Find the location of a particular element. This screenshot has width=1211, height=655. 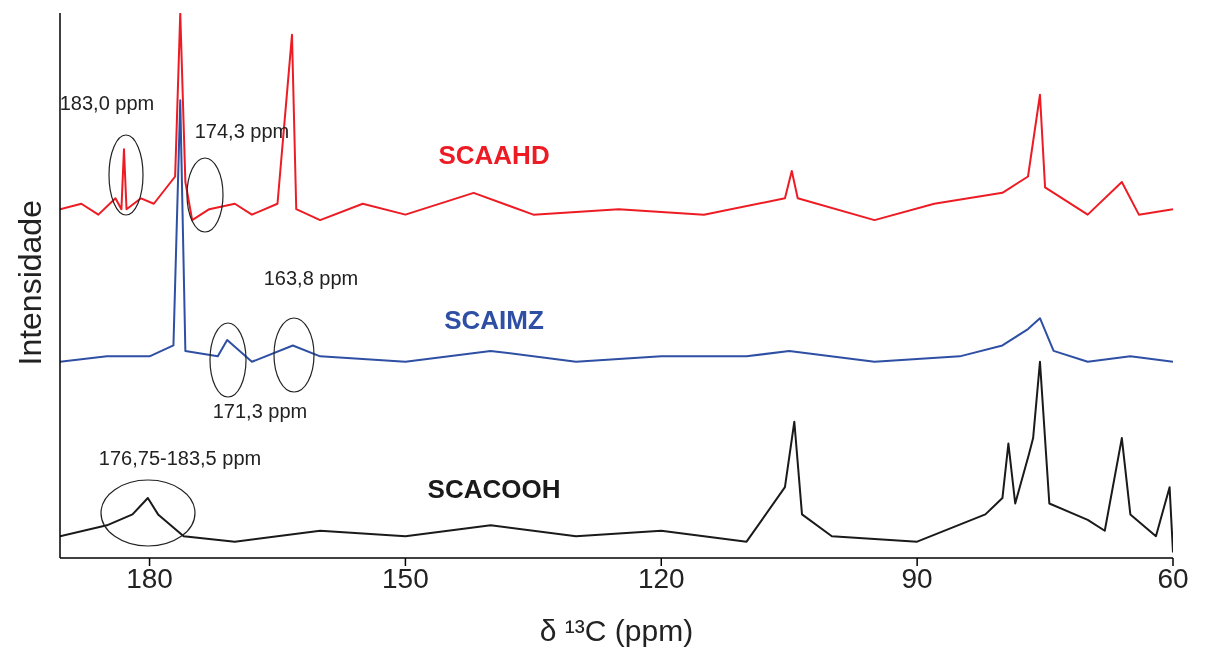

annotation: 163,8 ppm is located at coordinates (311, 278).